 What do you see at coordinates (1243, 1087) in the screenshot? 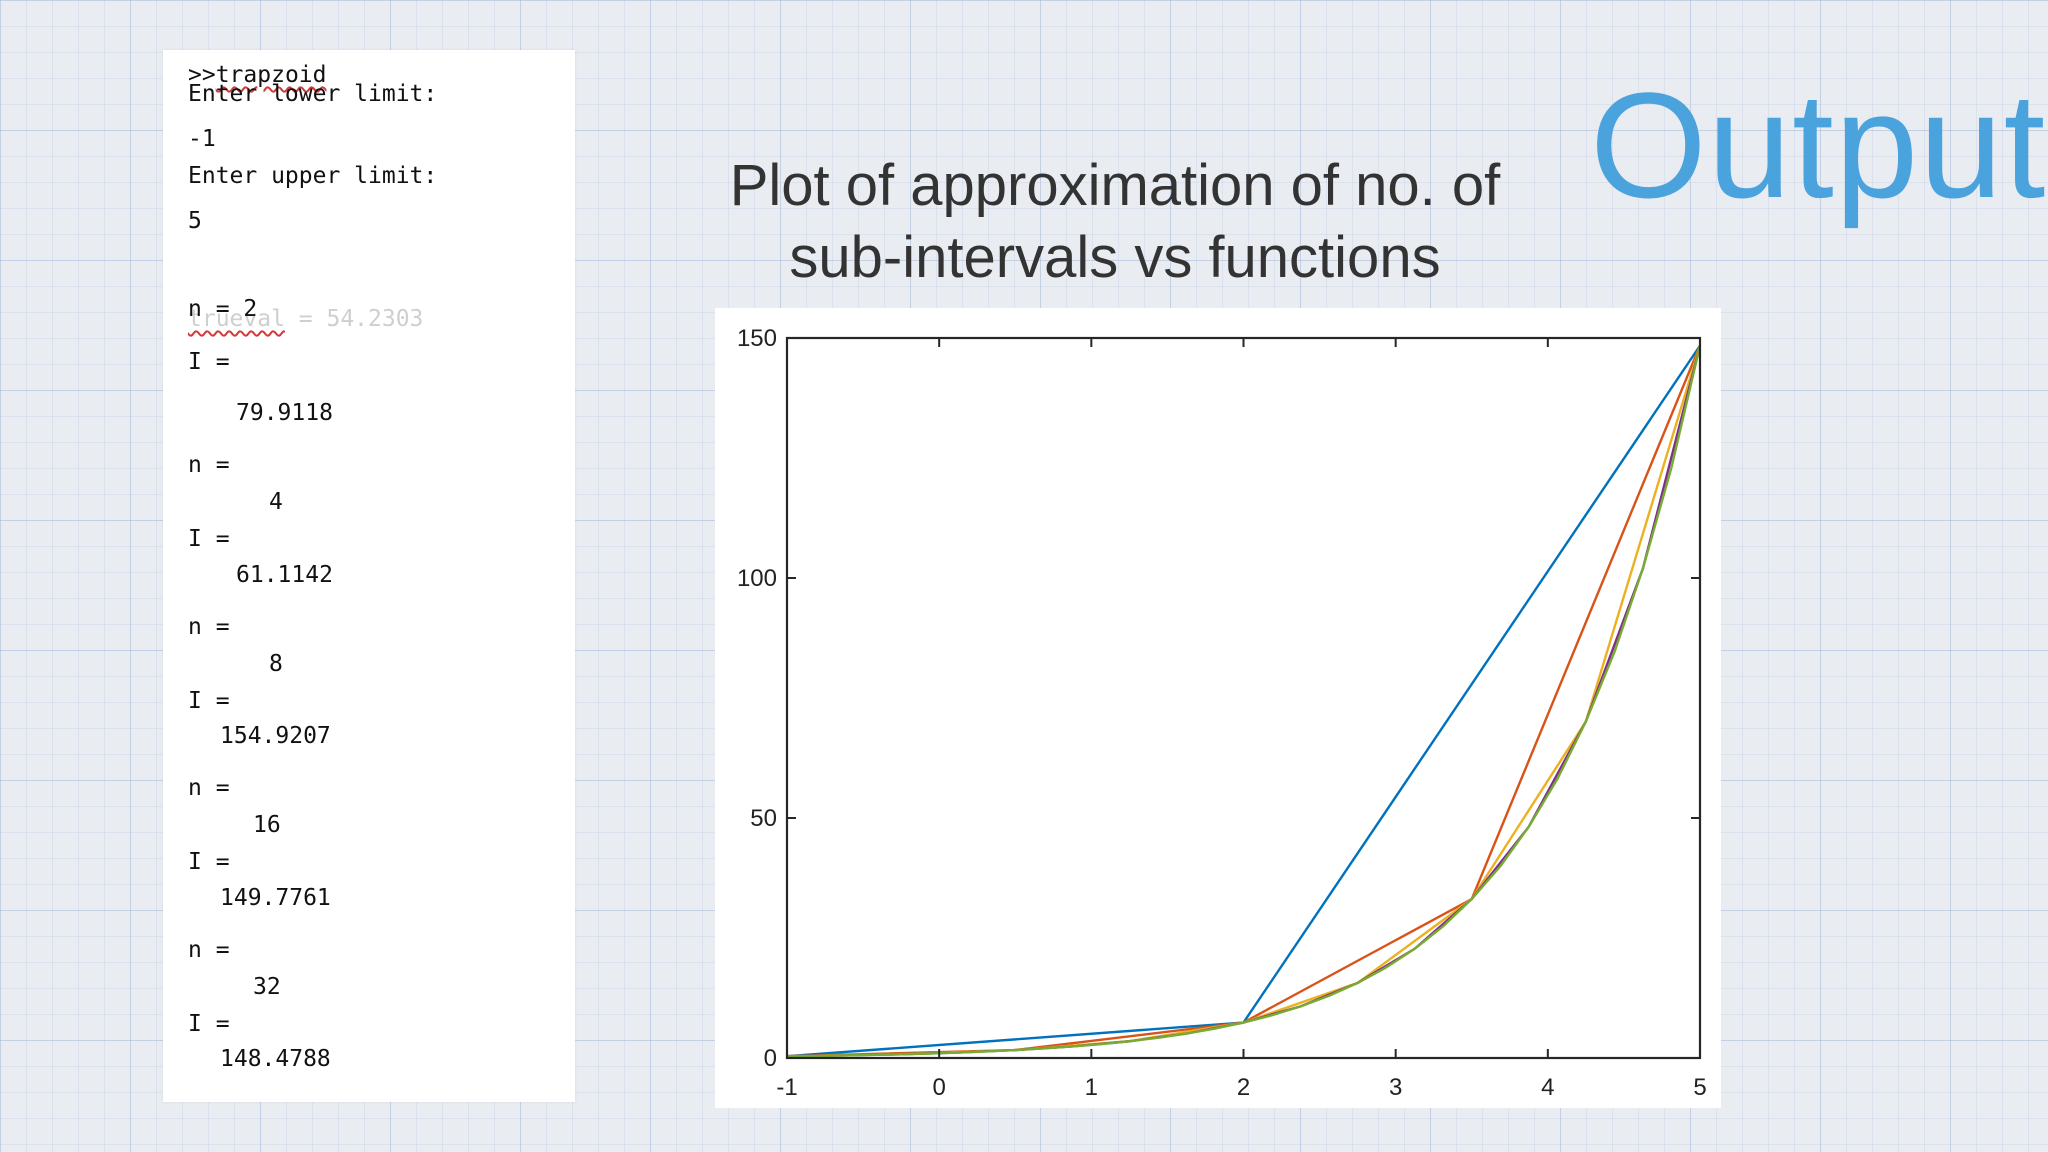
I see `x-tick-label: 2` at bounding box center [1243, 1087].